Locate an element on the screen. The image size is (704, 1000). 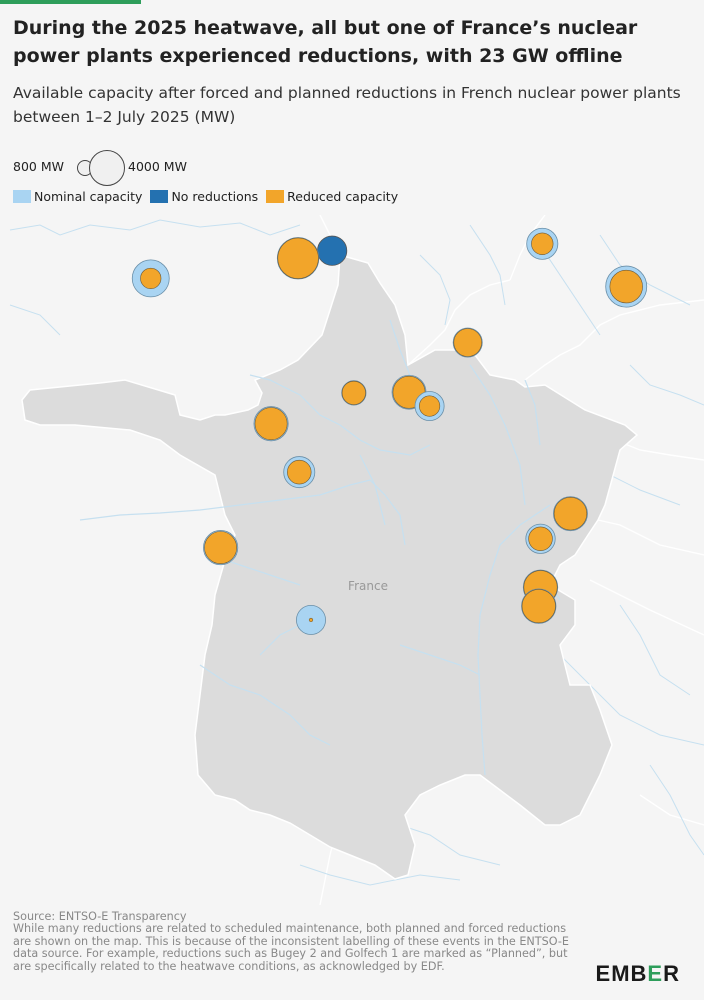
size-legend-large-circle is located at coordinates (107, 168).